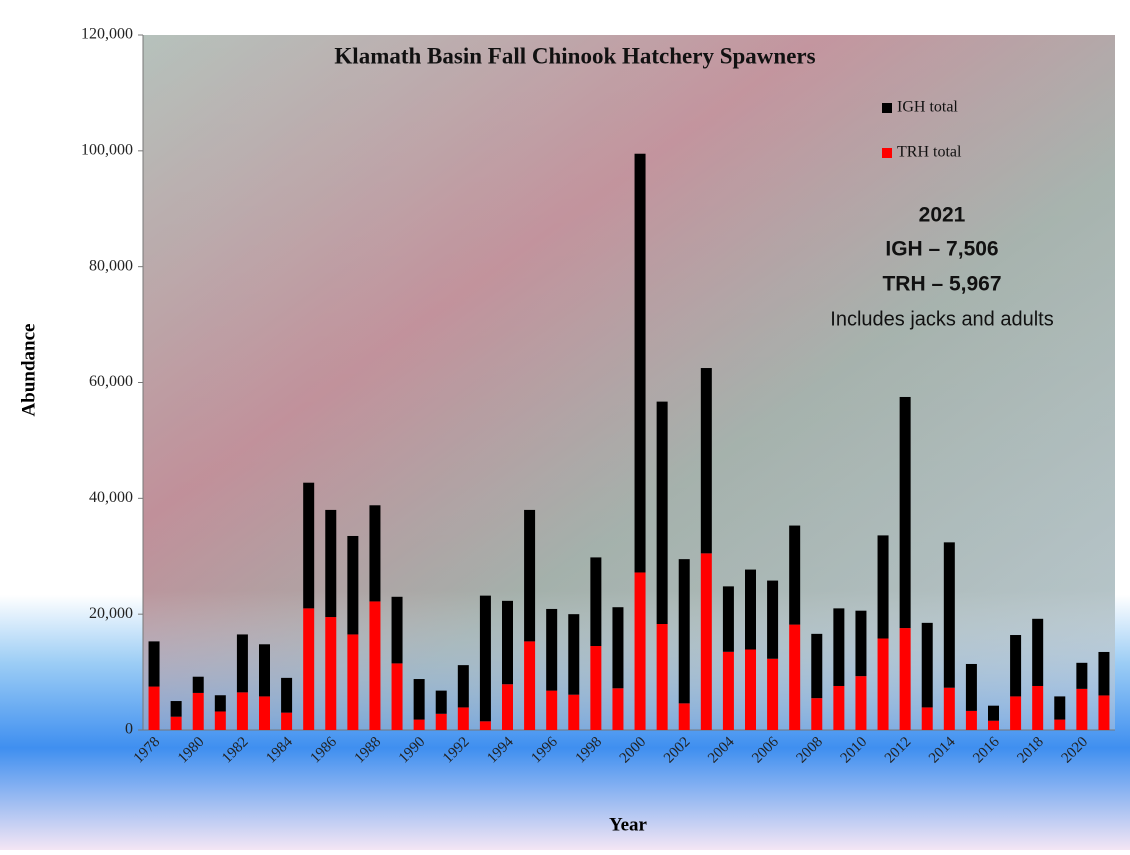  Describe the element at coordinates (111, 265) in the screenshot. I see `y-tick-label: 80,000` at that location.